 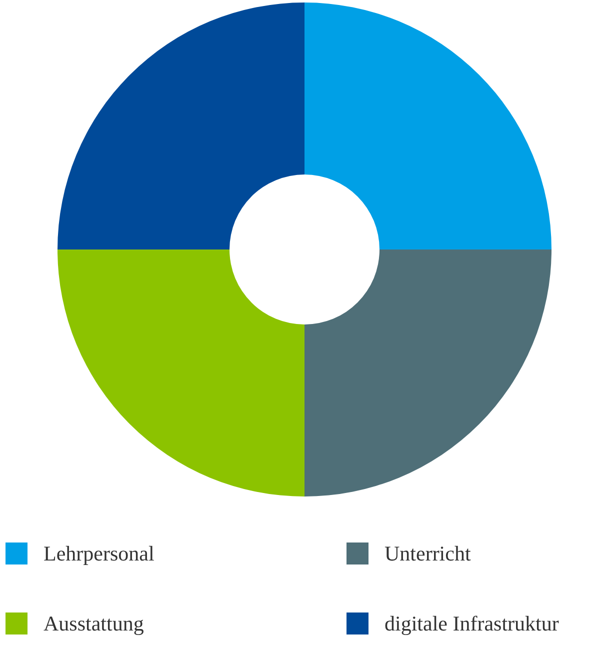 What do you see at coordinates (94, 624) in the screenshot?
I see `legend-label: Ausstattung` at bounding box center [94, 624].